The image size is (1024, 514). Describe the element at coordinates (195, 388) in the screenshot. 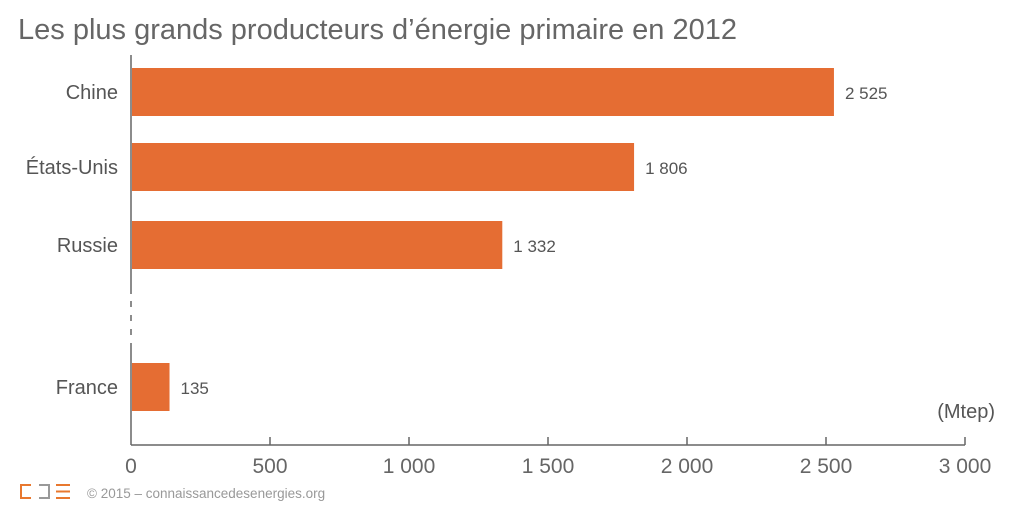

I see `value-label: 135` at that location.